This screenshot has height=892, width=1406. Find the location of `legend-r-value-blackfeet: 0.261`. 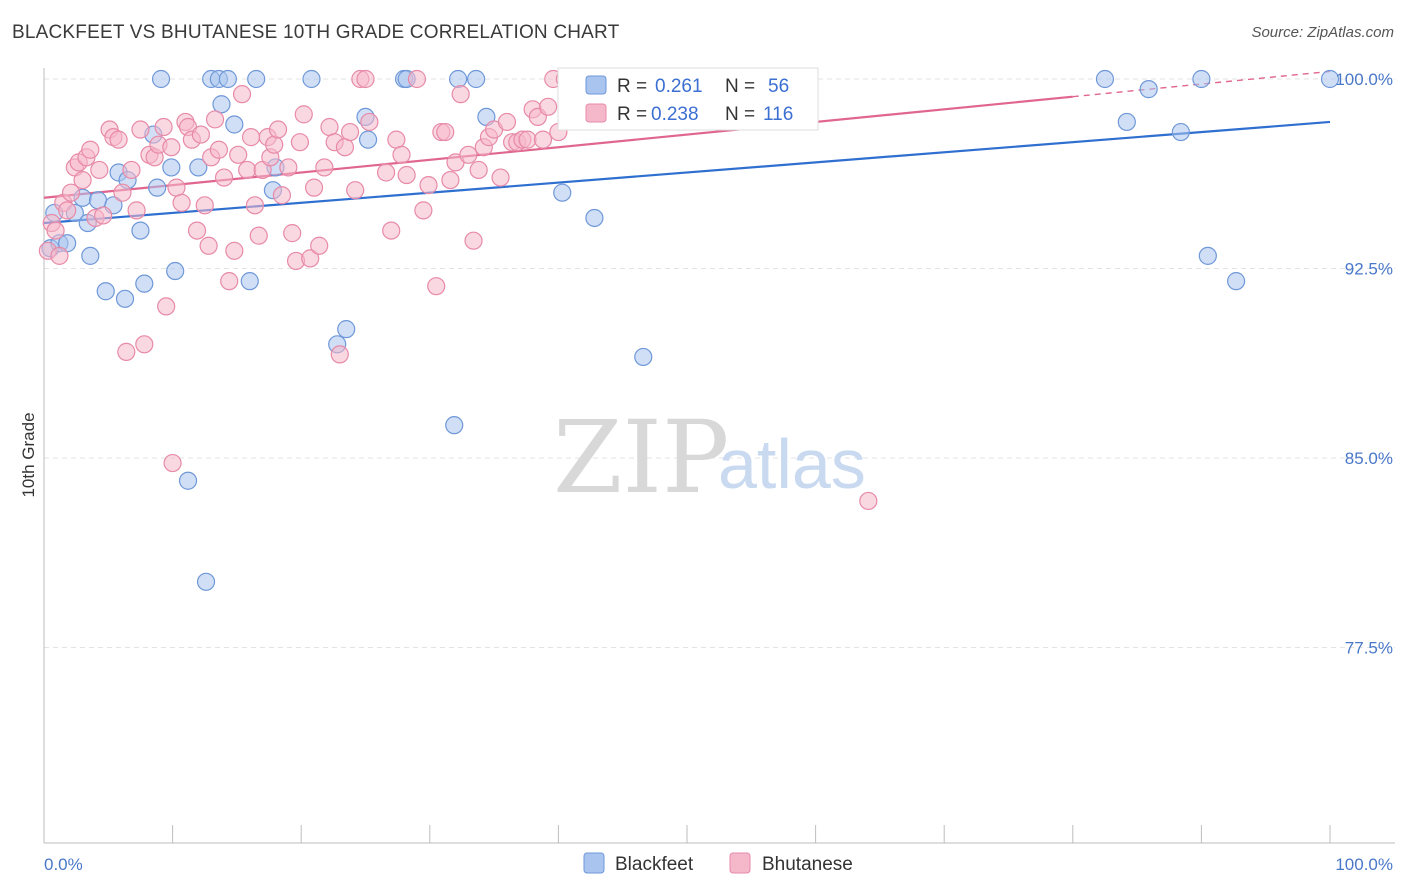

legend-r-value-blackfeet: 0.261 is located at coordinates (679, 86).